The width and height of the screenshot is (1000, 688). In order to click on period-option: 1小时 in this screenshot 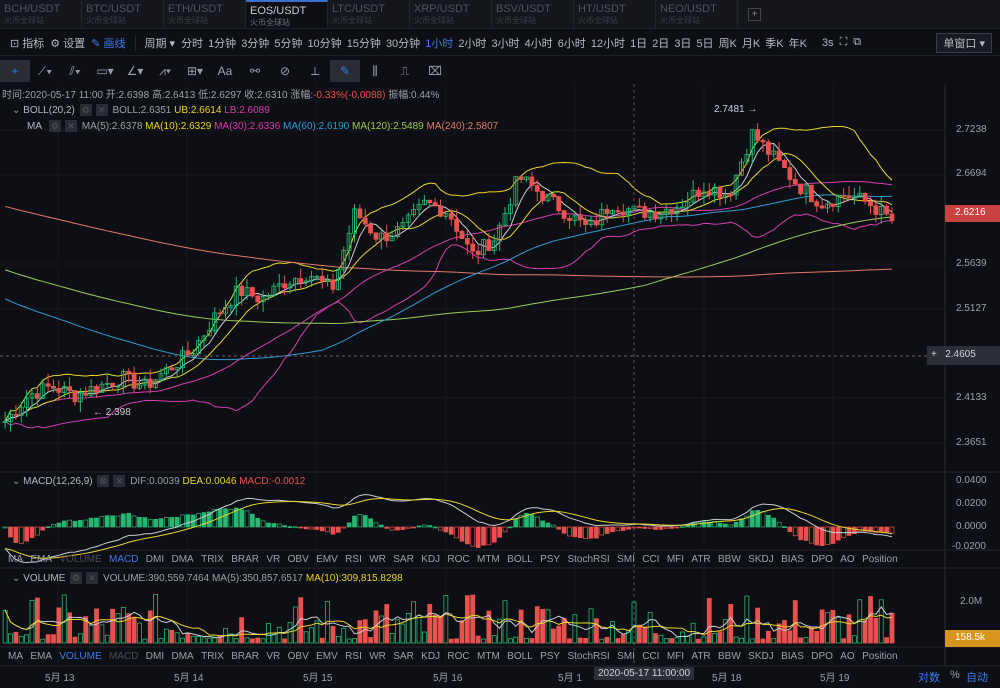, I will do `click(439, 43)`.